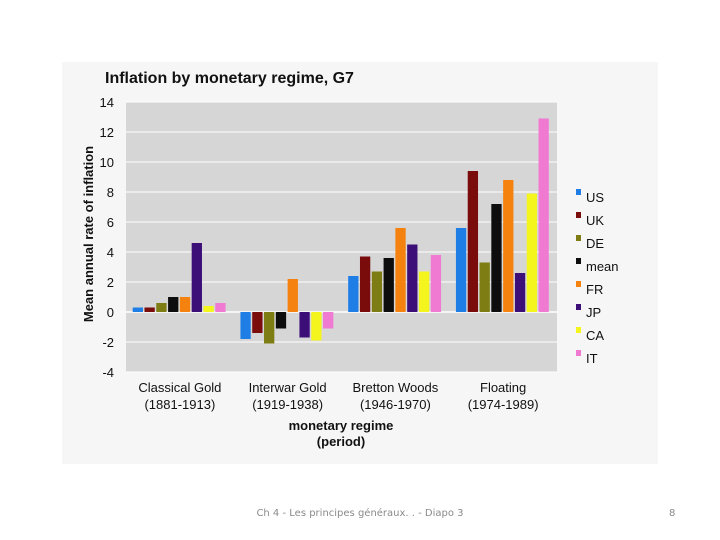  Describe the element at coordinates (395, 404) in the screenshot. I see `x-tick-period: (1946-1970)` at that location.